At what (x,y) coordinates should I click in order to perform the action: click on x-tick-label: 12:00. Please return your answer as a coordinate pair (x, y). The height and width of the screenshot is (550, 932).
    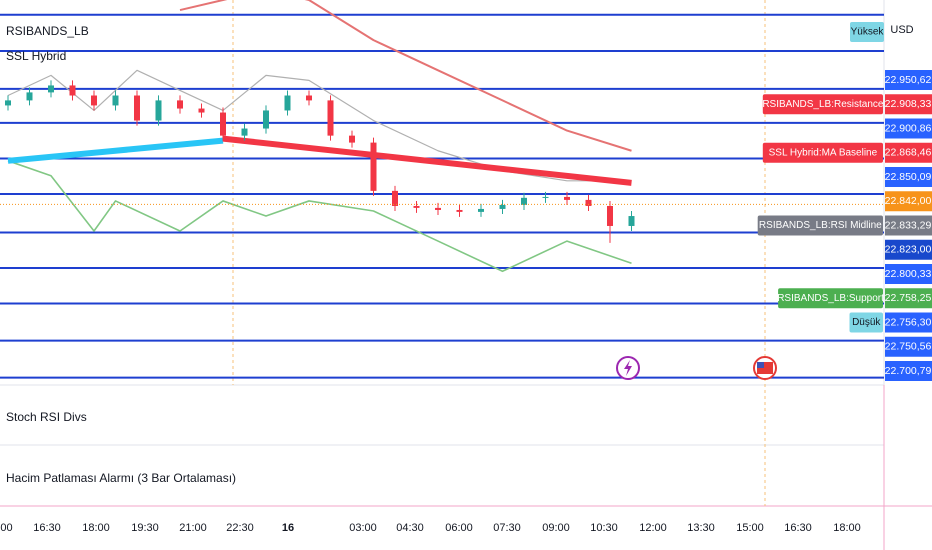
    Looking at the image, I should click on (653, 528).